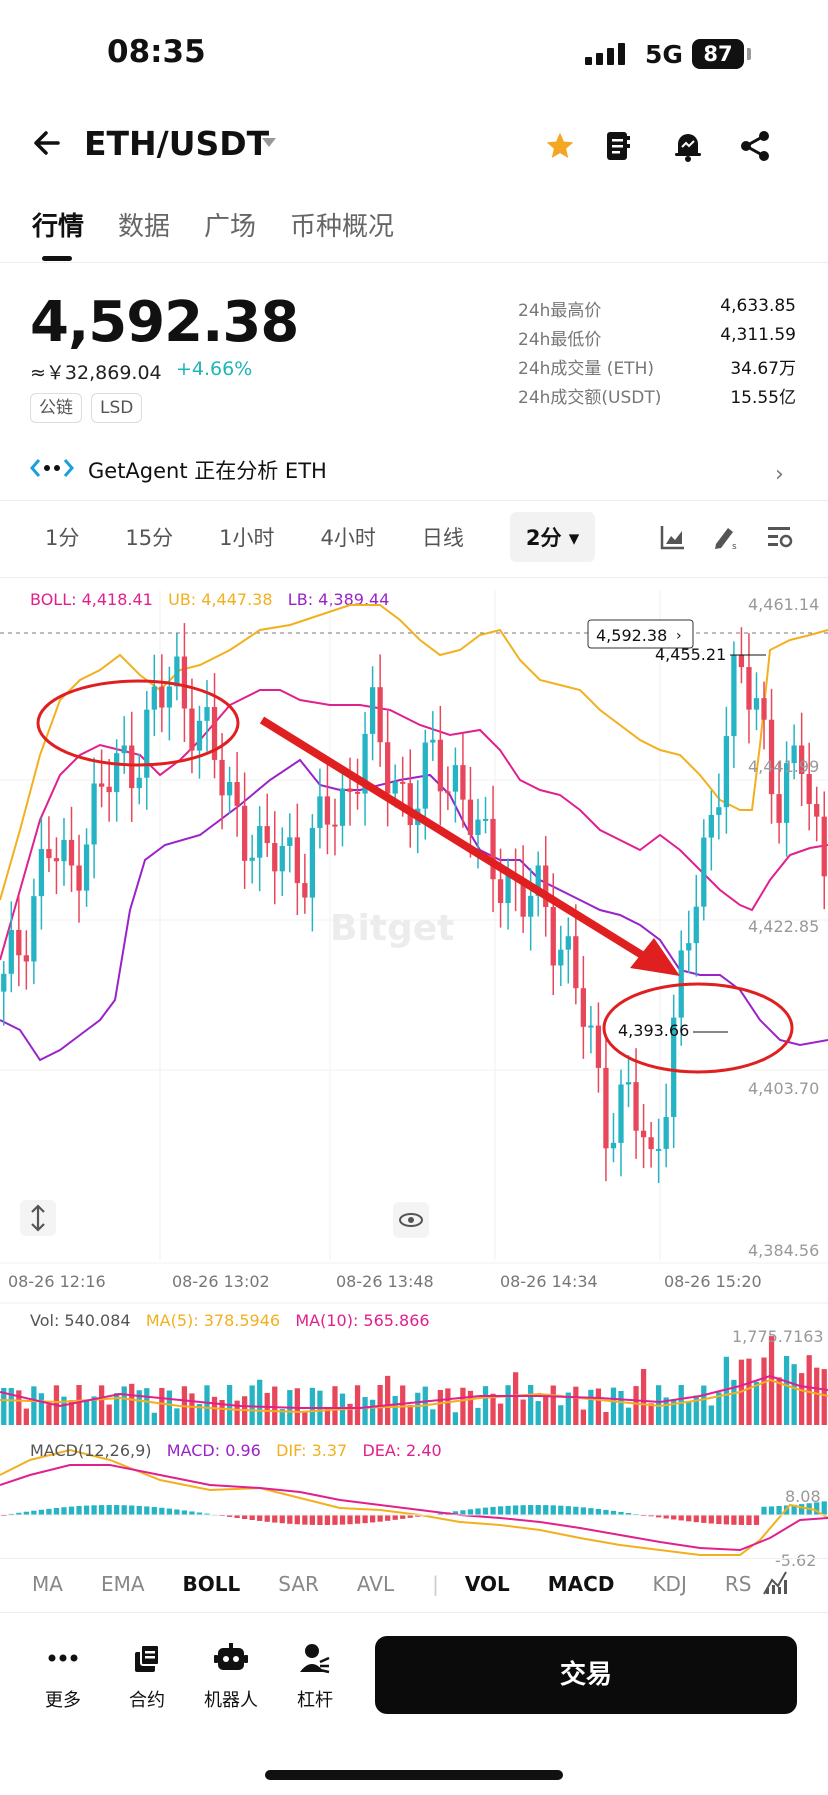  I want to click on stat-value: 4,311.59, so click(758, 335).